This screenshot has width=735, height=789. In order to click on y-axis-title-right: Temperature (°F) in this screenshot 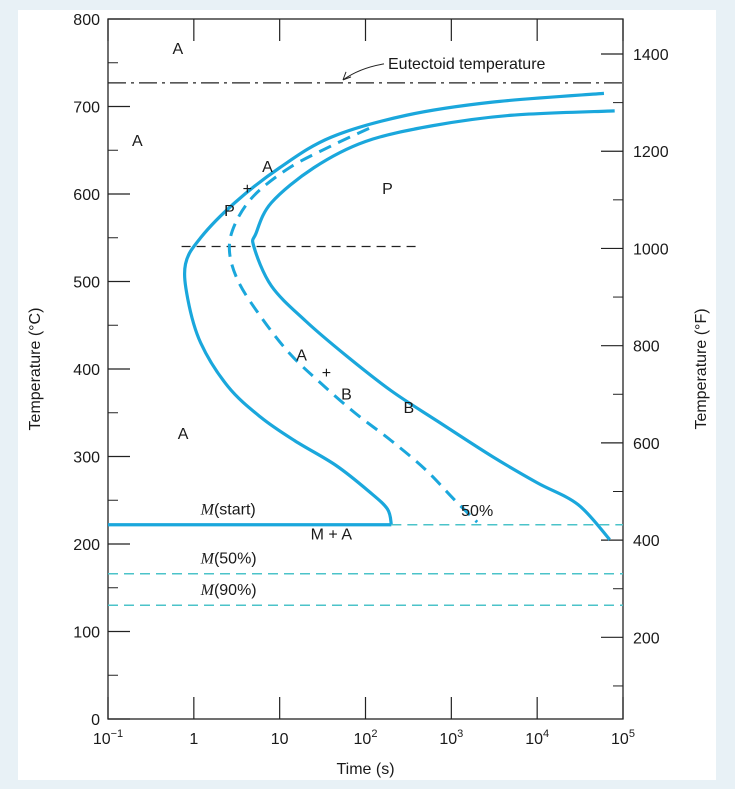, I will do `click(701, 368)`.